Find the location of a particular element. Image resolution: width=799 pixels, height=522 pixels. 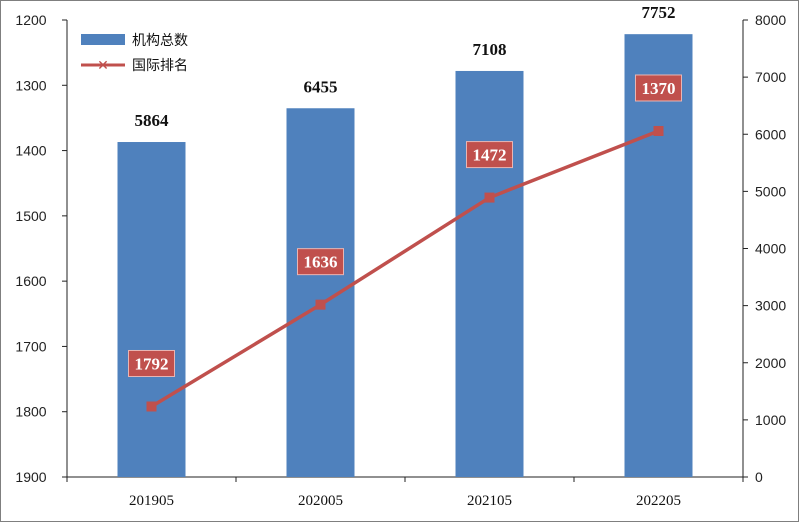

category-label: 202005 is located at coordinates (320, 501).